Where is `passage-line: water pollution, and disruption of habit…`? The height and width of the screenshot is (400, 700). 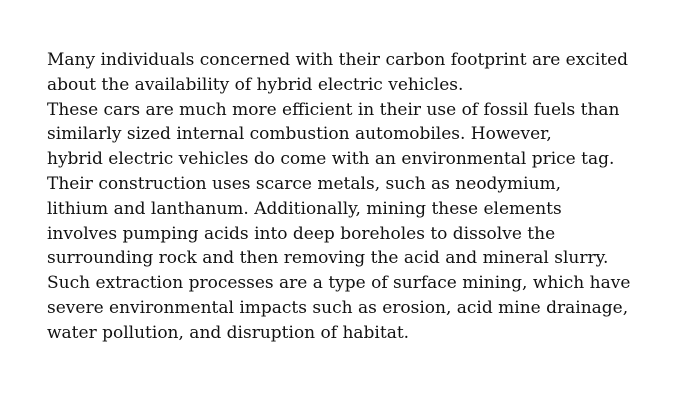 passage-line: water pollution, and disruption of habit… is located at coordinates (228, 332).